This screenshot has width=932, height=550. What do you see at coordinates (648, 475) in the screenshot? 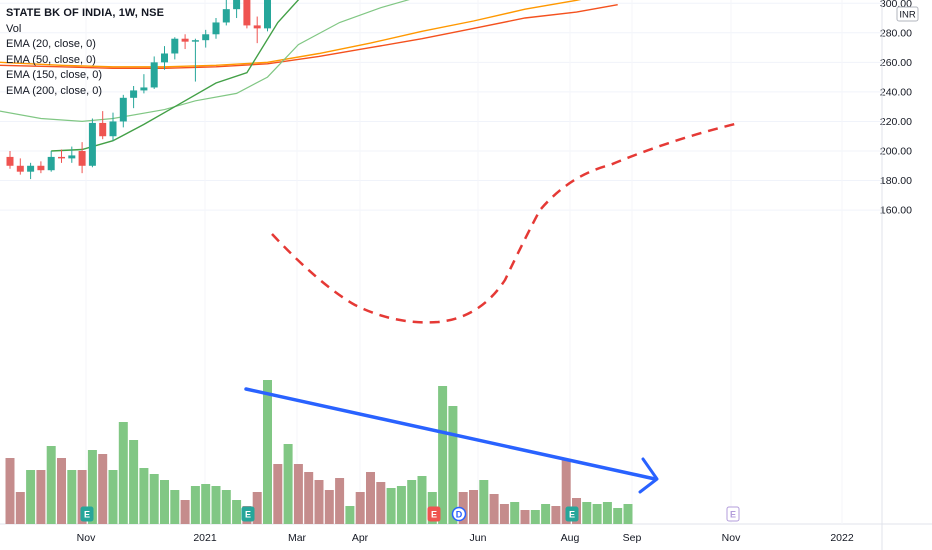
I see `volume-arrow-head` at bounding box center [648, 475].